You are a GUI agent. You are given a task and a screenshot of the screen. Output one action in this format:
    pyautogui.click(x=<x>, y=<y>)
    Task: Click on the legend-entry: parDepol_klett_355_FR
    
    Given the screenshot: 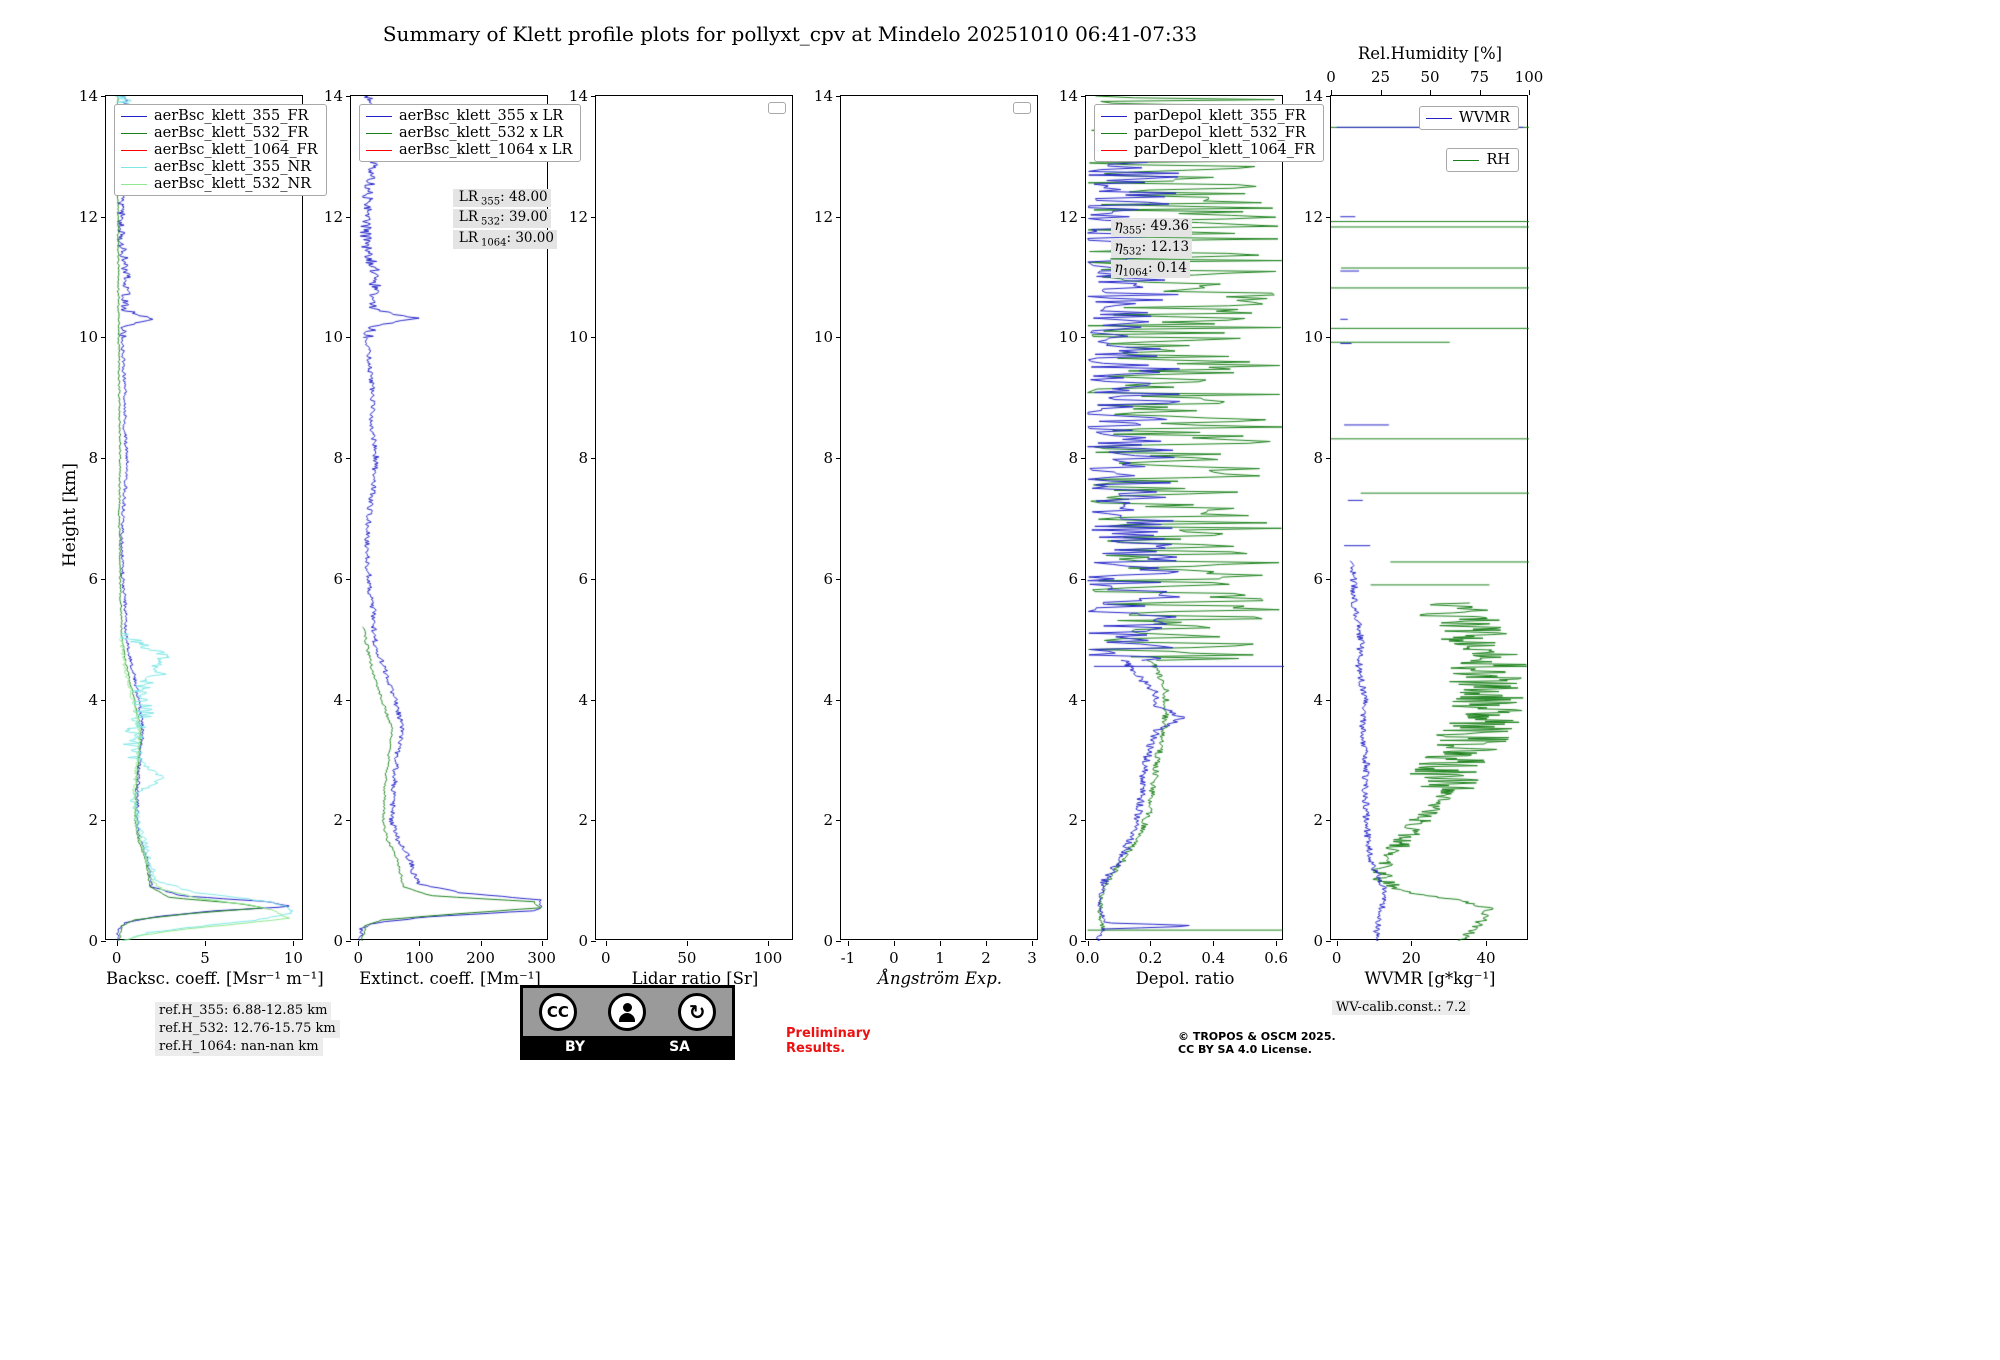 What is the action you would take?
    pyautogui.click(x=1208, y=116)
    